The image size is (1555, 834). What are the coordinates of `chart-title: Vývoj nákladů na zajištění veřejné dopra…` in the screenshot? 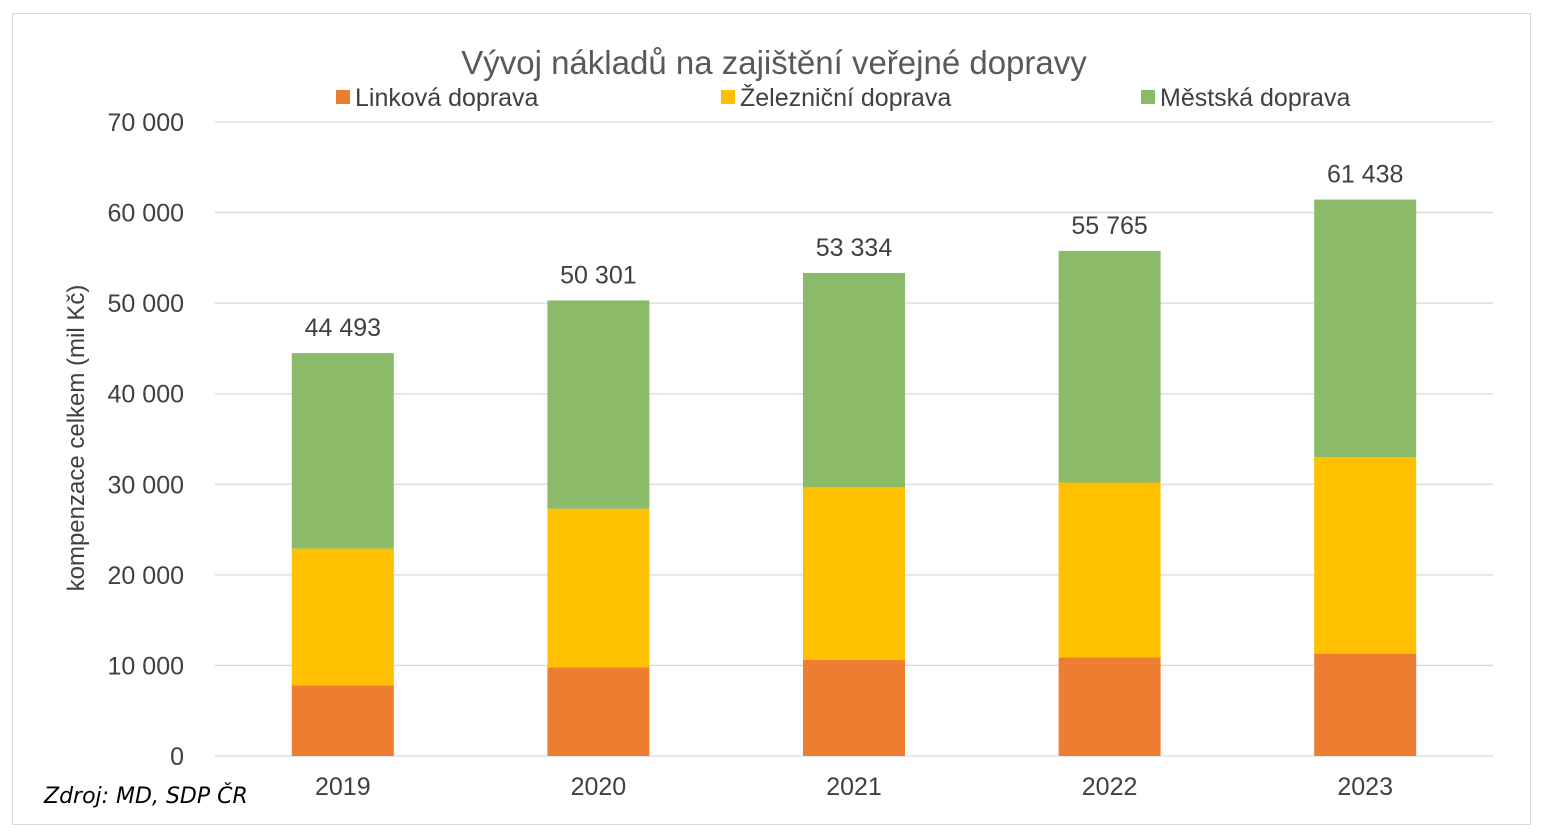 It's located at (774, 62).